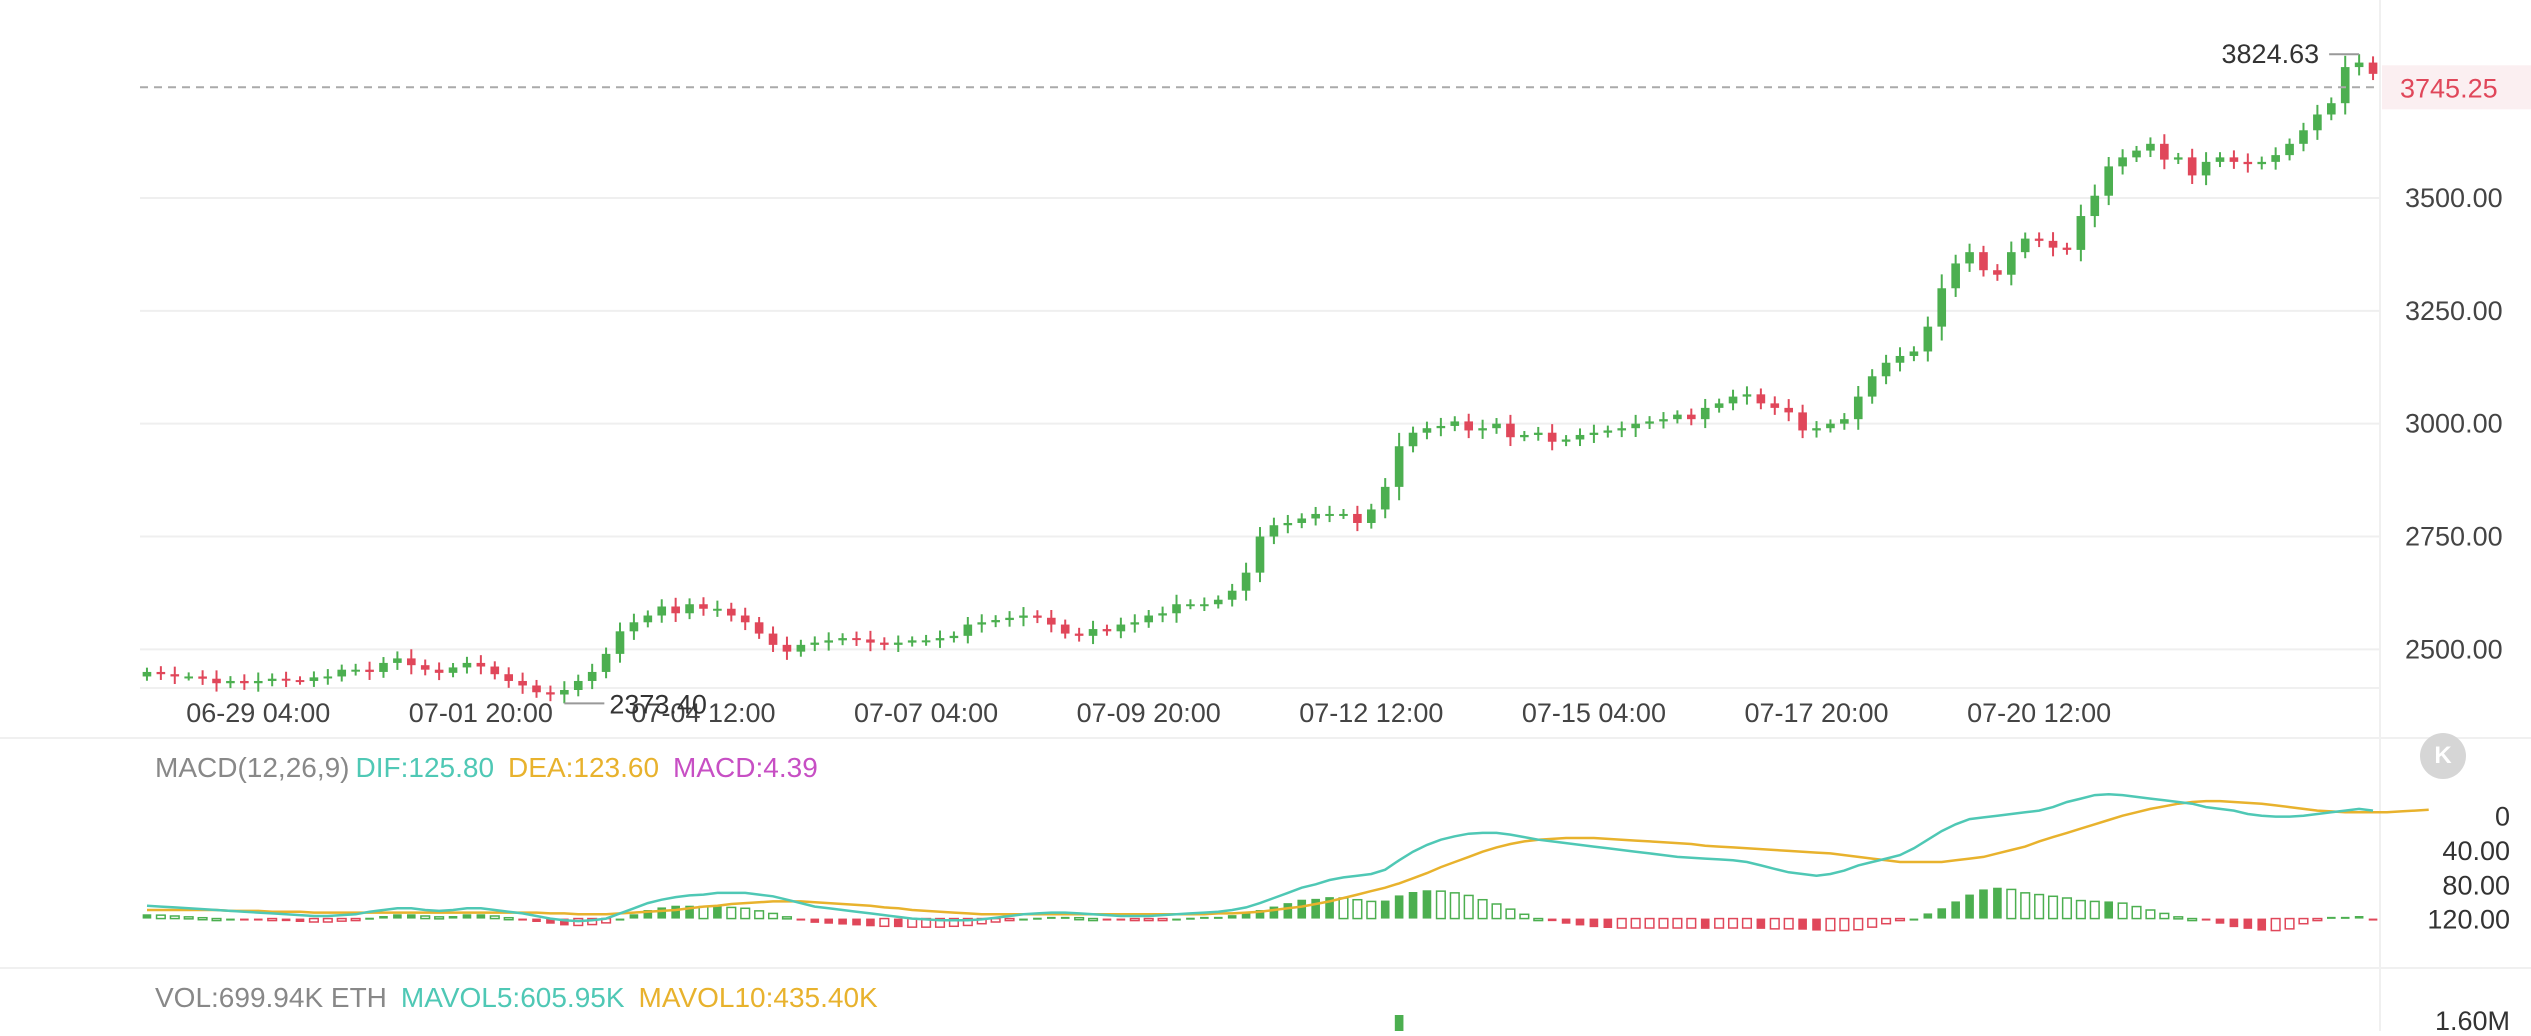  Describe the element at coordinates (2476, 851) in the screenshot. I see `macd-tick-label: 40.00` at that location.